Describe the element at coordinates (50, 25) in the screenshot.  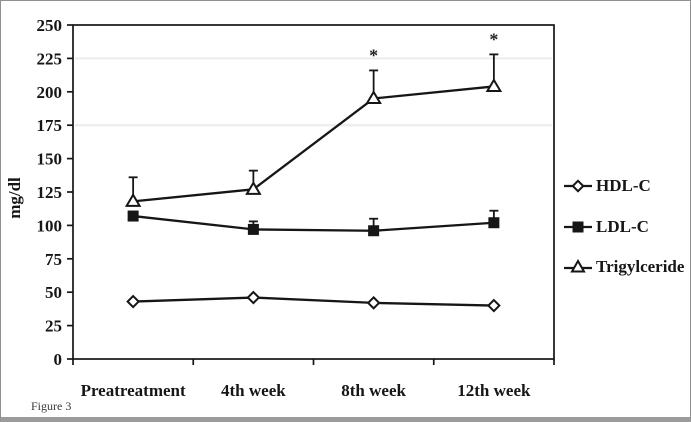
I see `y-tick-label: 250` at that location.